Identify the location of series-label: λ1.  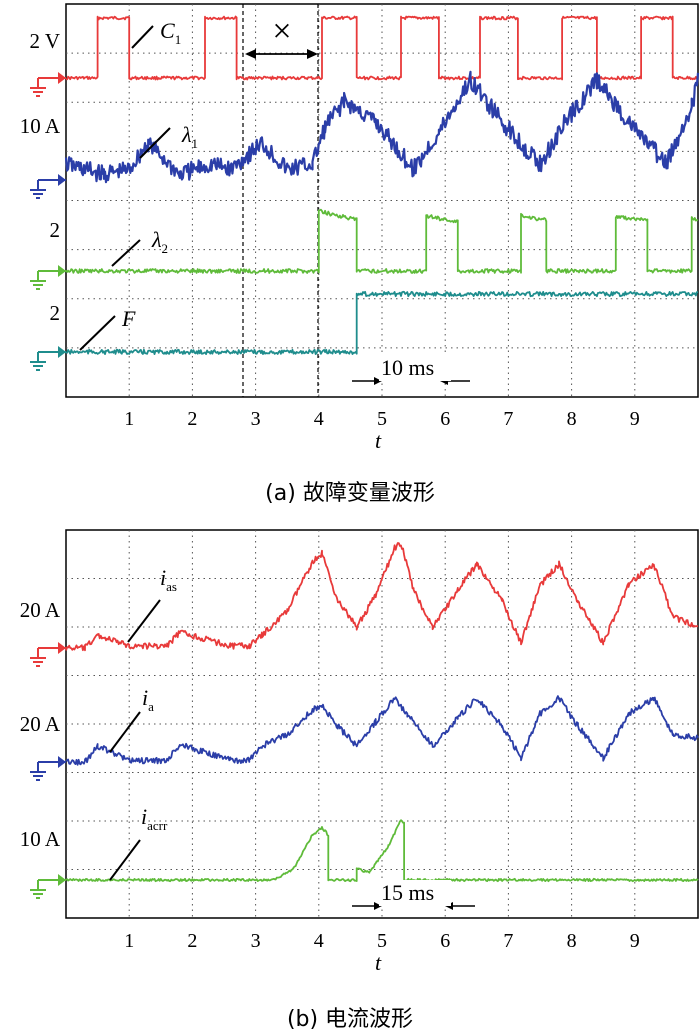
(189, 136).